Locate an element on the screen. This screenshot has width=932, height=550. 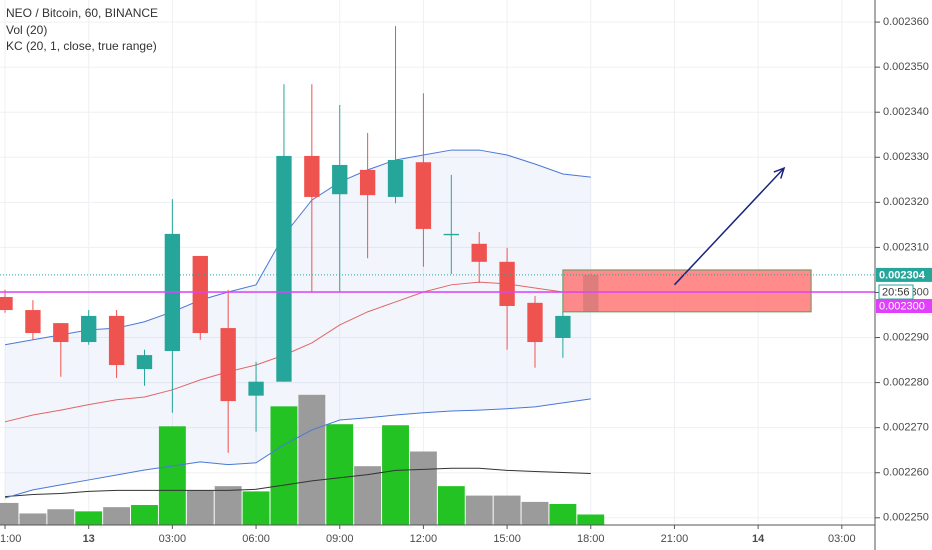
alert-label: 0.002300 is located at coordinates (902, 306).